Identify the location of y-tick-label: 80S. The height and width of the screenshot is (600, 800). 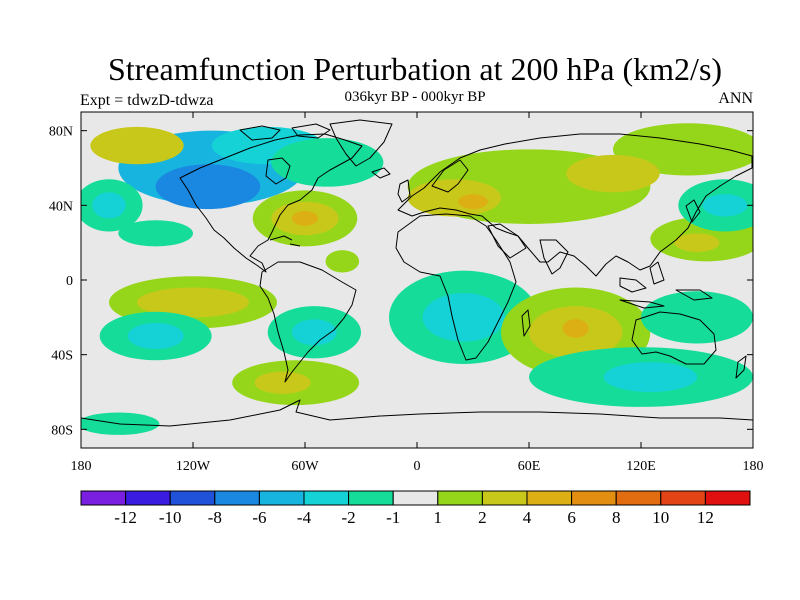
(62, 430).